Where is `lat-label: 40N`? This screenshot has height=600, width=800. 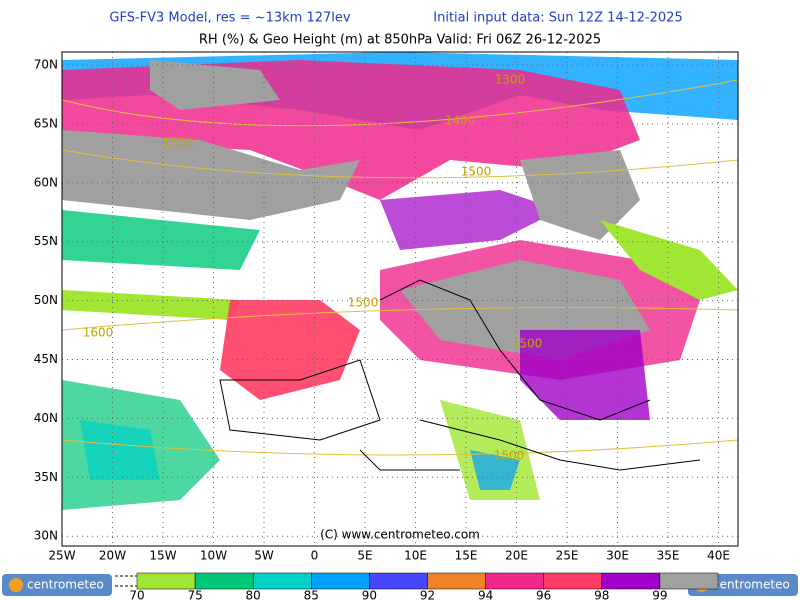
lat-label: 40N is located at coordinates (46, 418).